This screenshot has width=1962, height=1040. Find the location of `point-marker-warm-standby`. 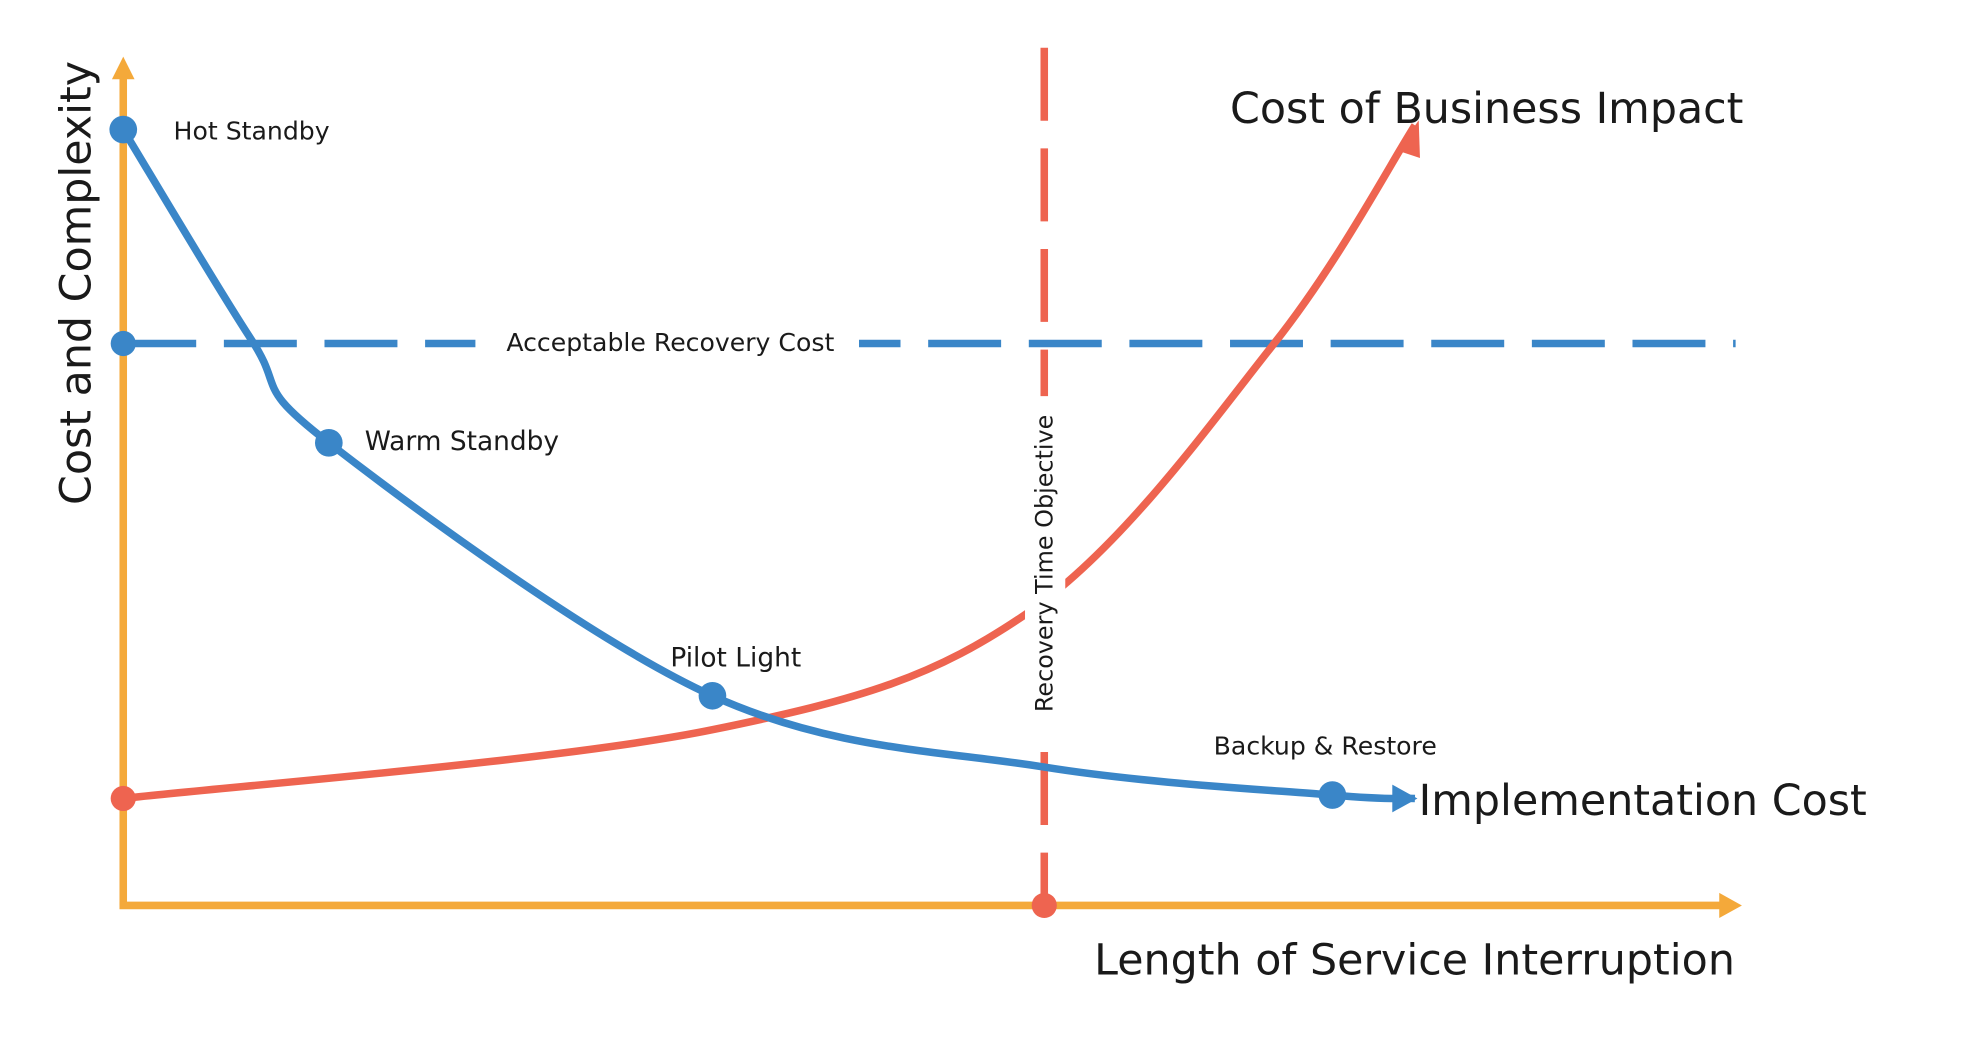

point-marker-warm-standby is located at coordinates (328, 442).